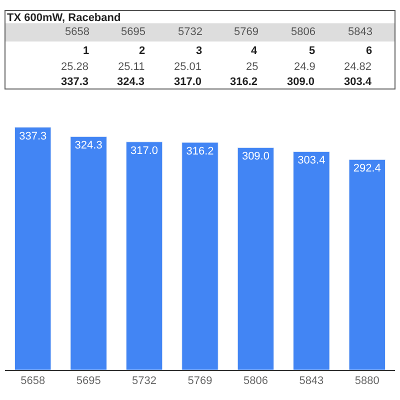 The width and height of the screenshot is (400, 400). I want to click on text: 324.3, so click(131, 82).